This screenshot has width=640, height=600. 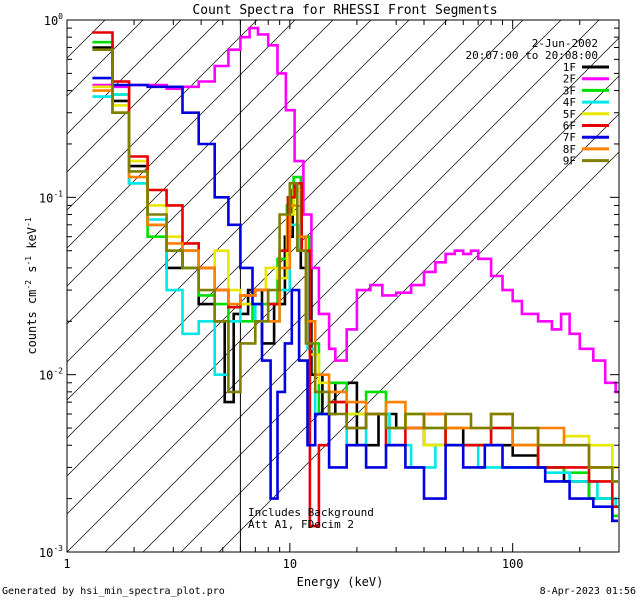 I want to click on x-axis-label: Energy (keV), so click(x=340, y=582).